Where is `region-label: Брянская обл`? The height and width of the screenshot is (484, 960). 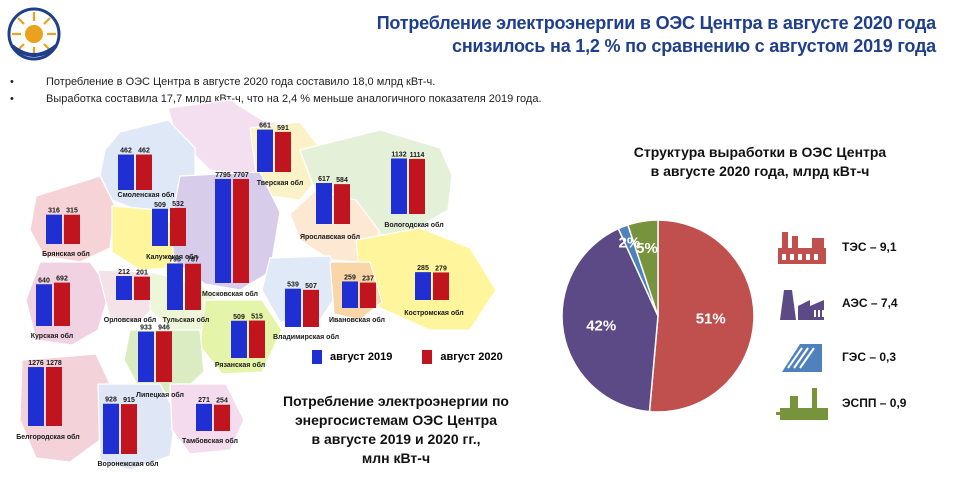
region-label: Брянская обл is located at coordinates (66, 254).